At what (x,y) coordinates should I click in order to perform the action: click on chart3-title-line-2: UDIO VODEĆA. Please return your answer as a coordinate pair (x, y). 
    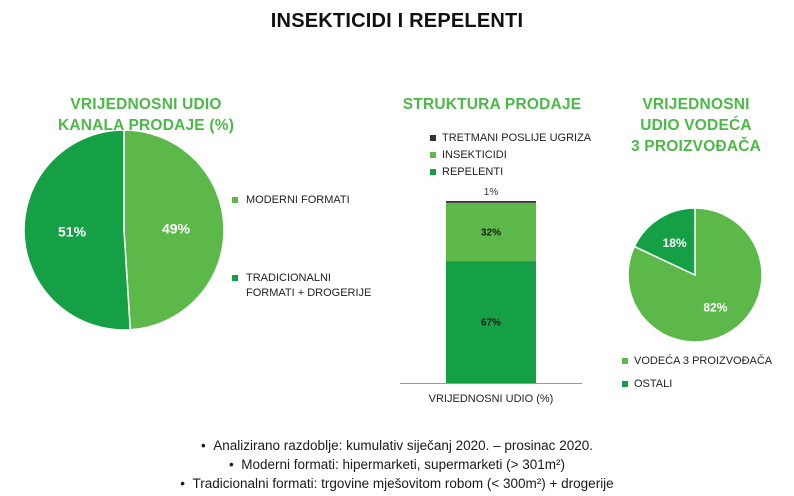
    Looking at the image, I should click on (696, 125).